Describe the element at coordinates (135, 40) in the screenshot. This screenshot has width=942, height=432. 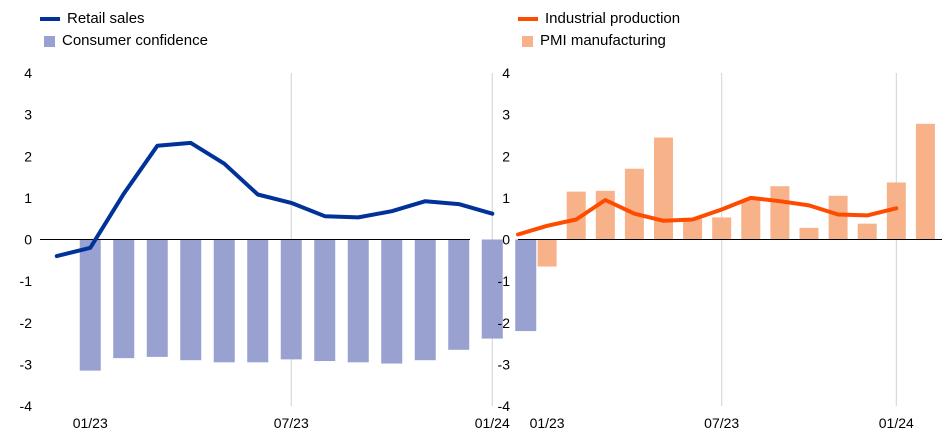
I see `legend-label-consumer-confidence: Consumer confidence` at that location.